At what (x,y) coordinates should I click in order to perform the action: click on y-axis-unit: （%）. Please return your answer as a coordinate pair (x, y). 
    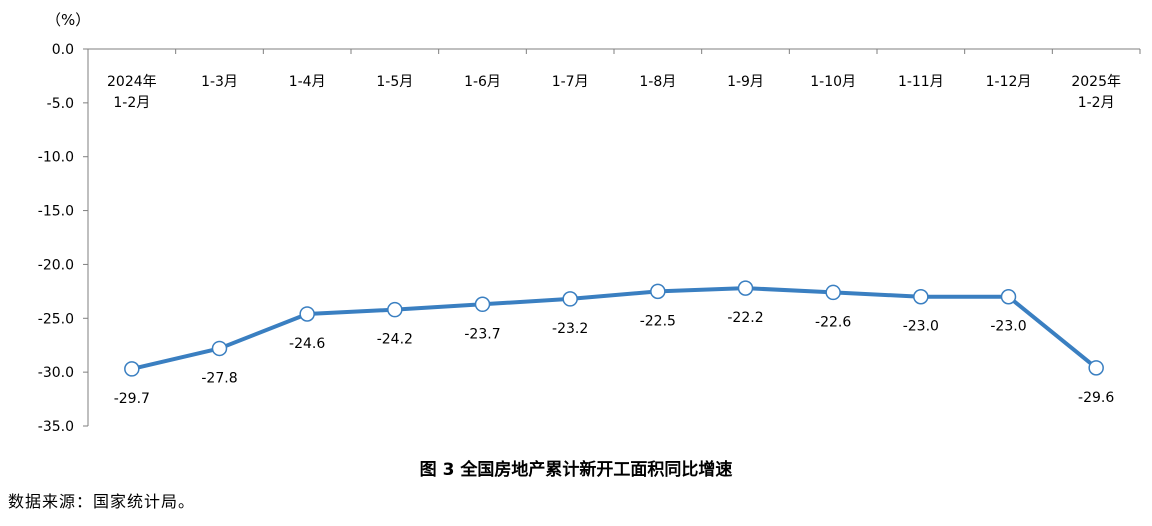
    Looking at the image, I should click on (68, 20).